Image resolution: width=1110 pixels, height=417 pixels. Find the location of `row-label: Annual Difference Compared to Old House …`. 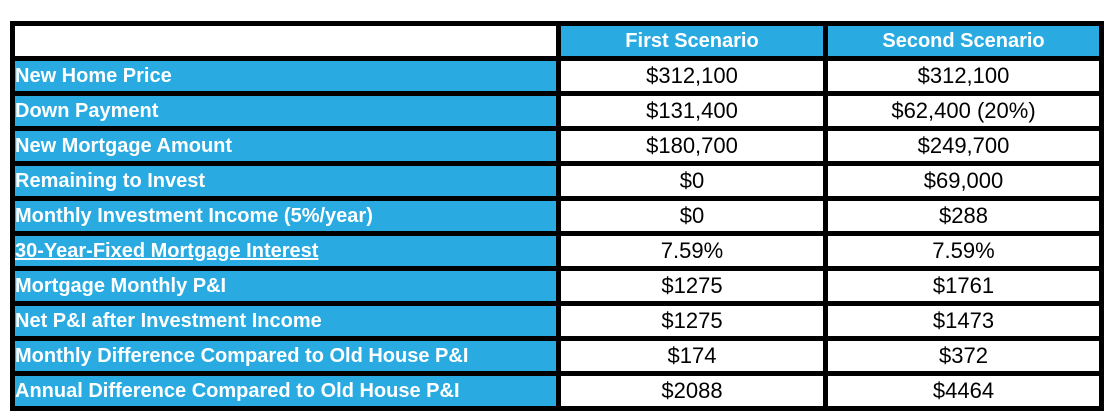

row-label: Annual Difference Compared to Old House … is located at coordinates (237, 390).